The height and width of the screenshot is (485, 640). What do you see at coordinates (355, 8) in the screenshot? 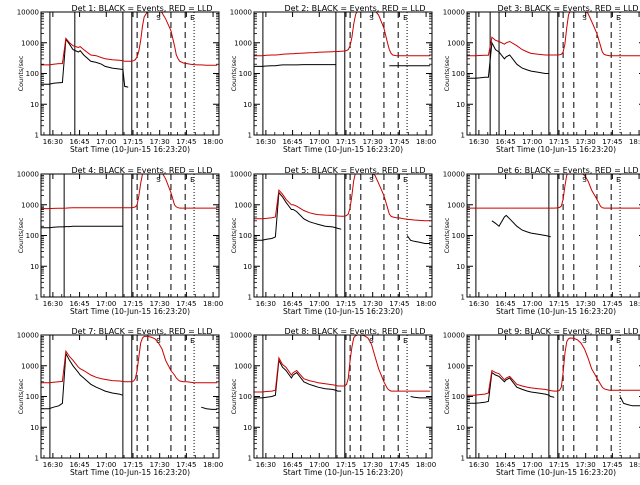
I see `panel-title: Det 2: BLACK = Events, RED = LLD` at bounding box center [355, 8].